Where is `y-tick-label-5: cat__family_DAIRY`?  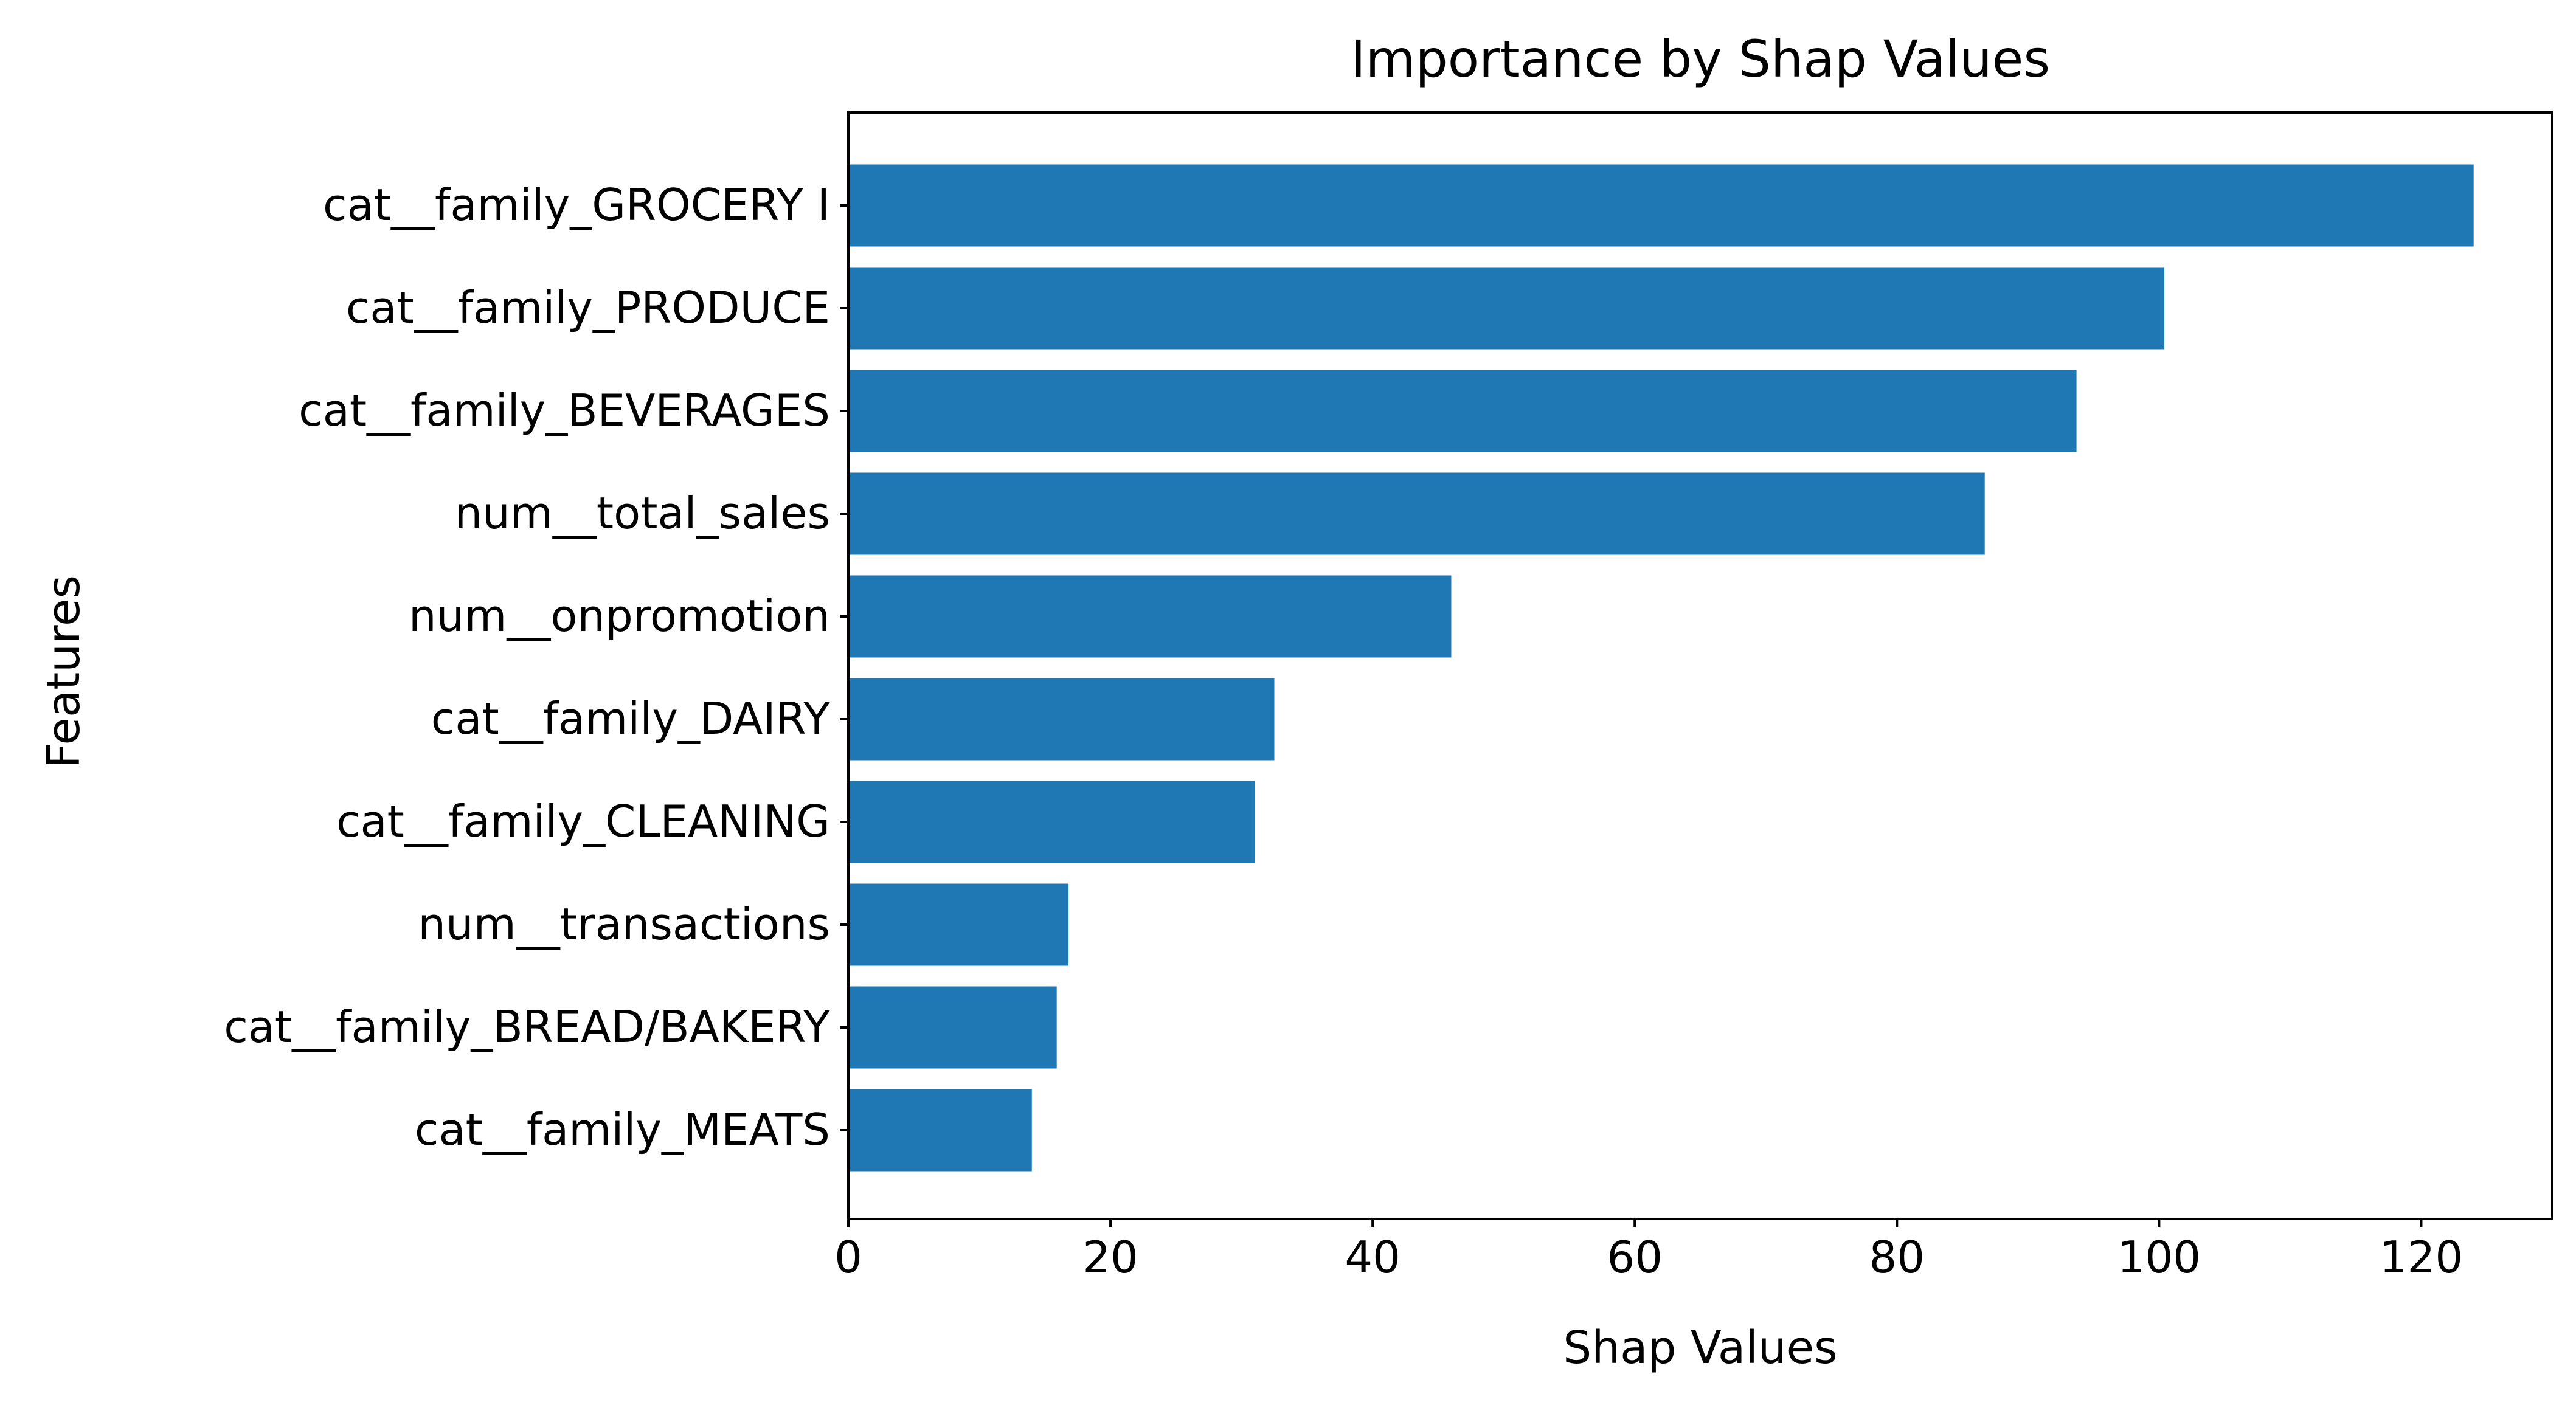
y-tick-label-5: cat__family_DAIRY is located at coordinates (631, 718).